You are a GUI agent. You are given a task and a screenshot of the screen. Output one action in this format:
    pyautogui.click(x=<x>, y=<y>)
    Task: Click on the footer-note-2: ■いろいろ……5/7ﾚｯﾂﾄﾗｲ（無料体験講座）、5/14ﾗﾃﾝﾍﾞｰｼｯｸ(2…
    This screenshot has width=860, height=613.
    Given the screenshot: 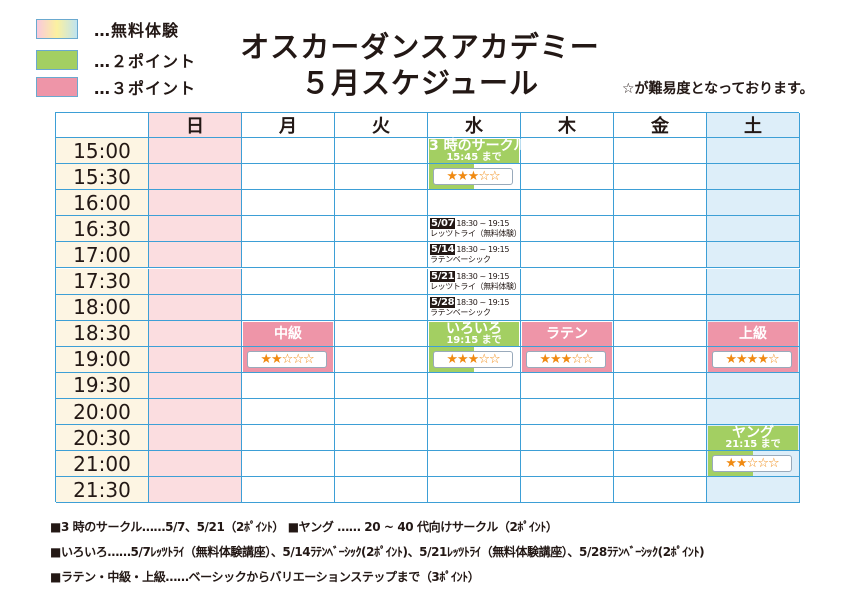 What is the action you would take?
    pyautogui.click(x=377, y=552)
    